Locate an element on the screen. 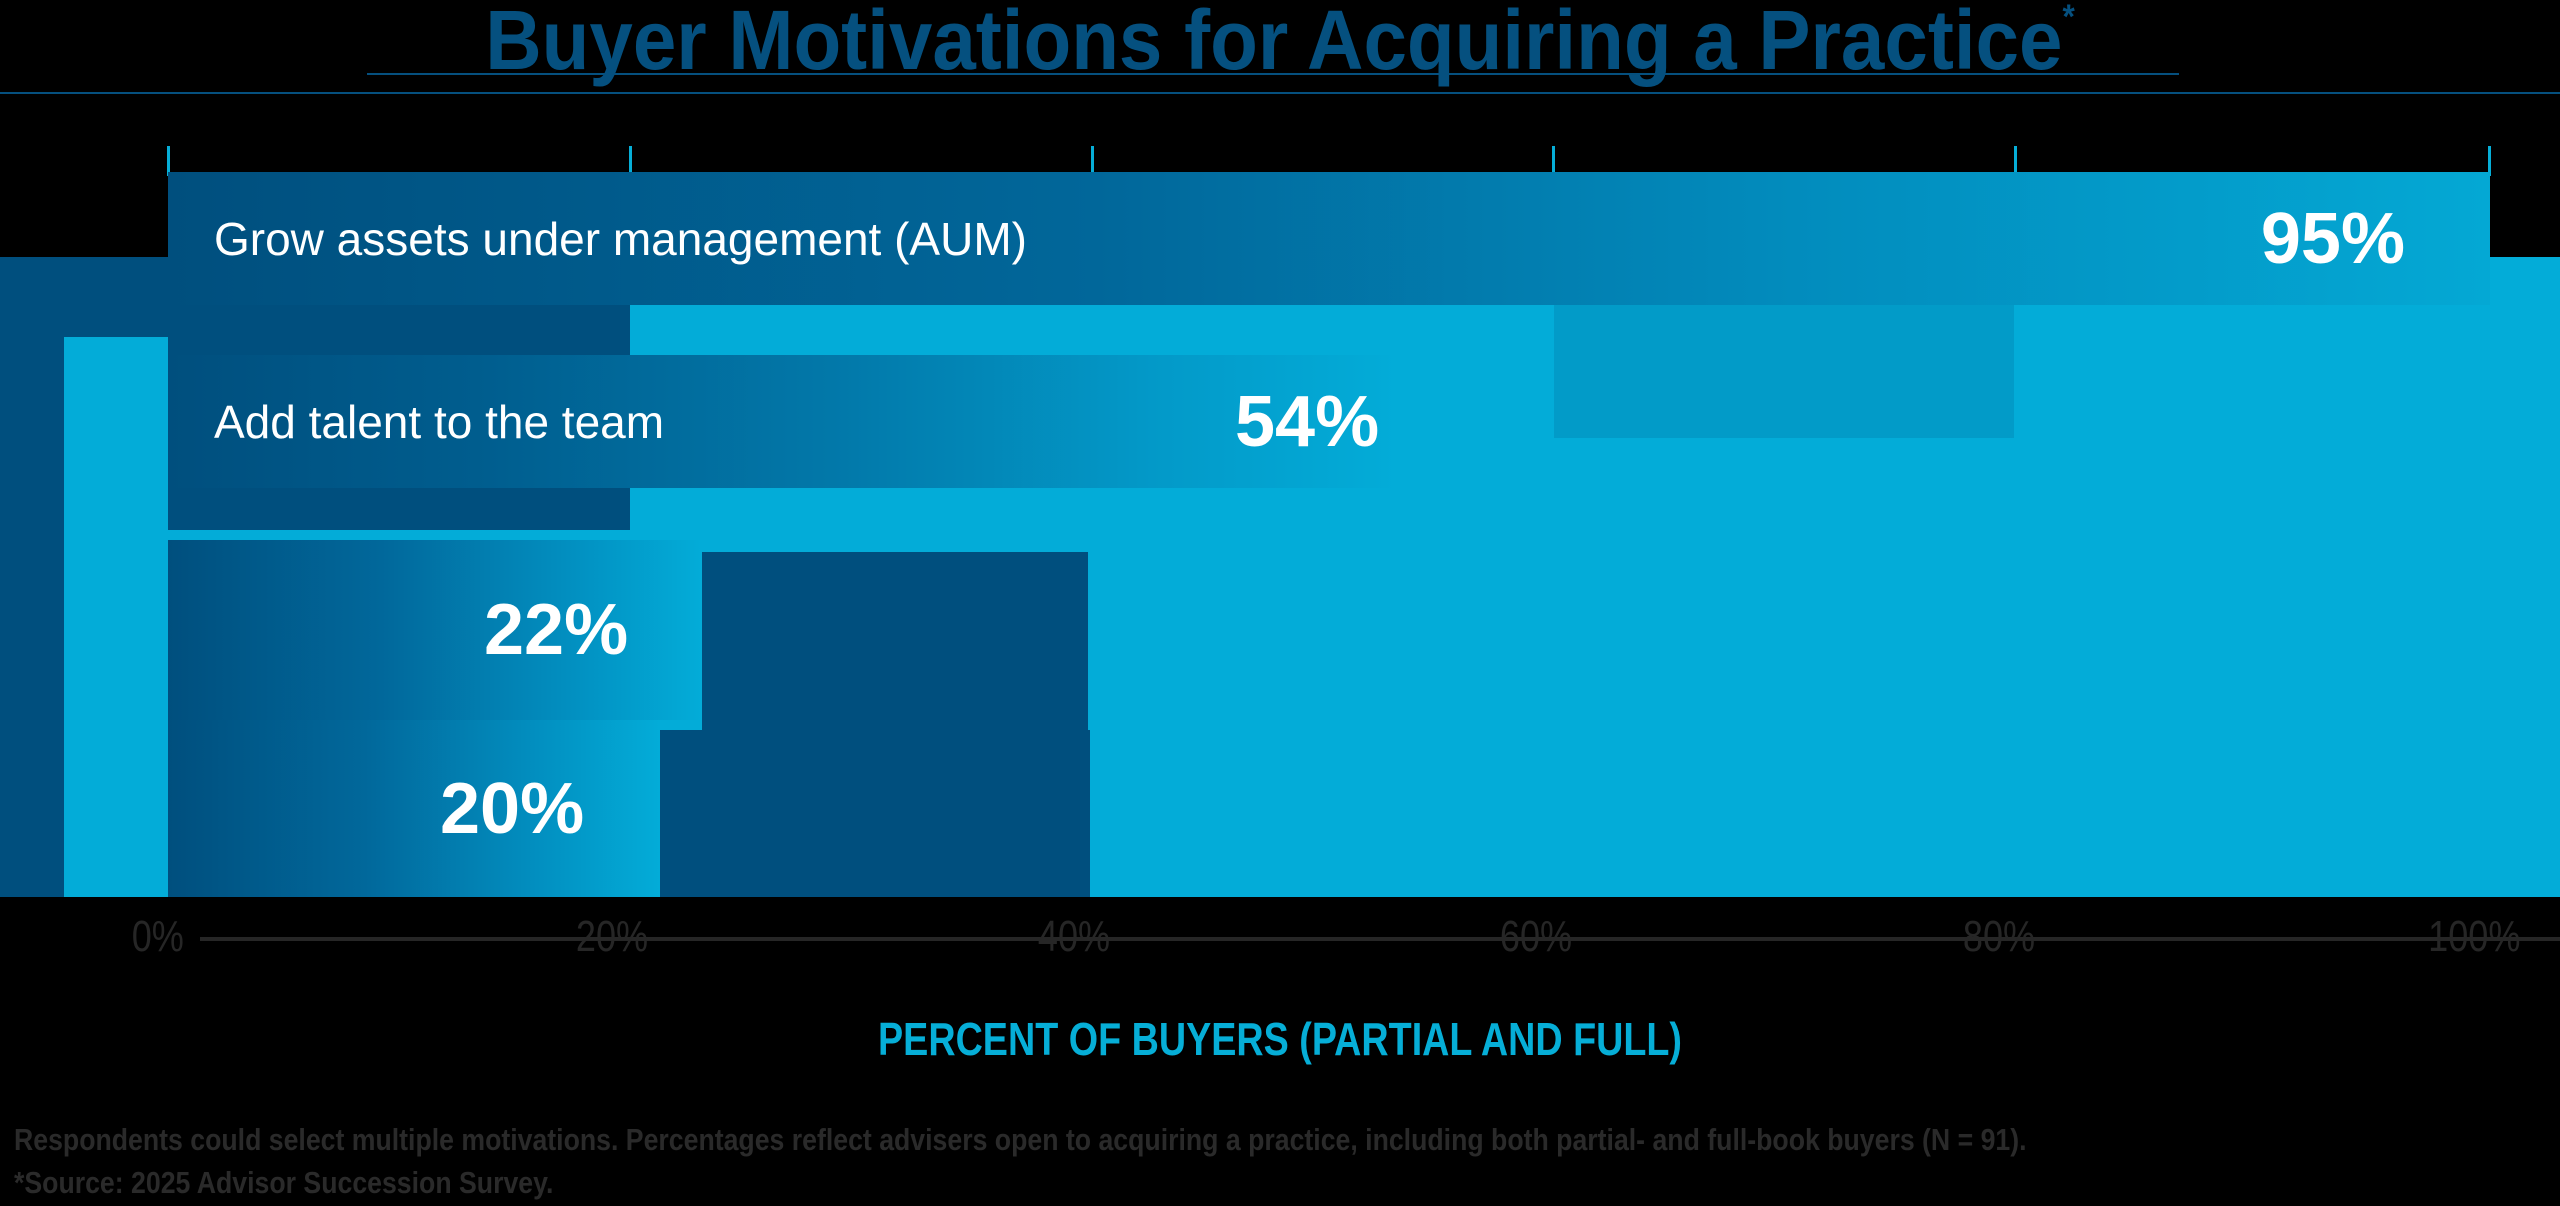 Image resolution: width=2560 pixels, height=1206 pixels. title-rule-top is located at coordinates (1273, 74).